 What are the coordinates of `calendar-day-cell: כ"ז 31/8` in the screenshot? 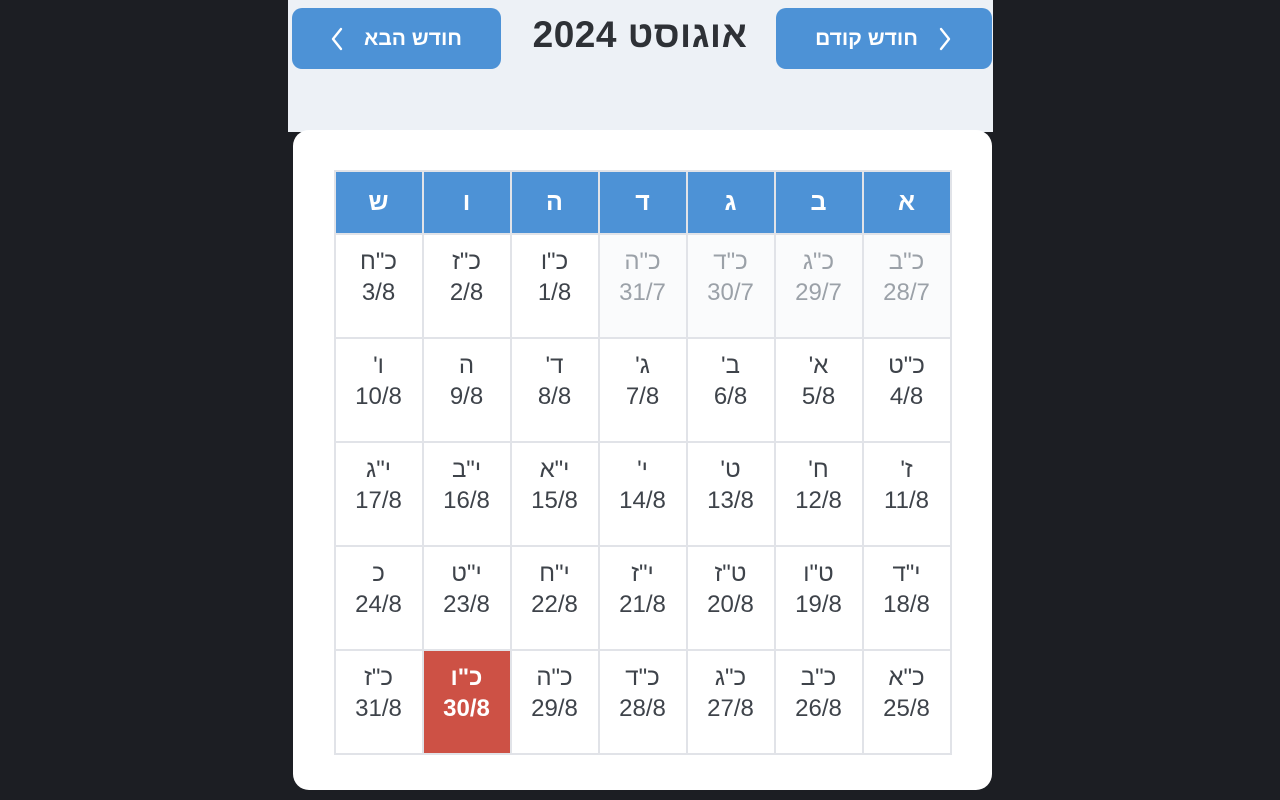 It's located at (378, 702).